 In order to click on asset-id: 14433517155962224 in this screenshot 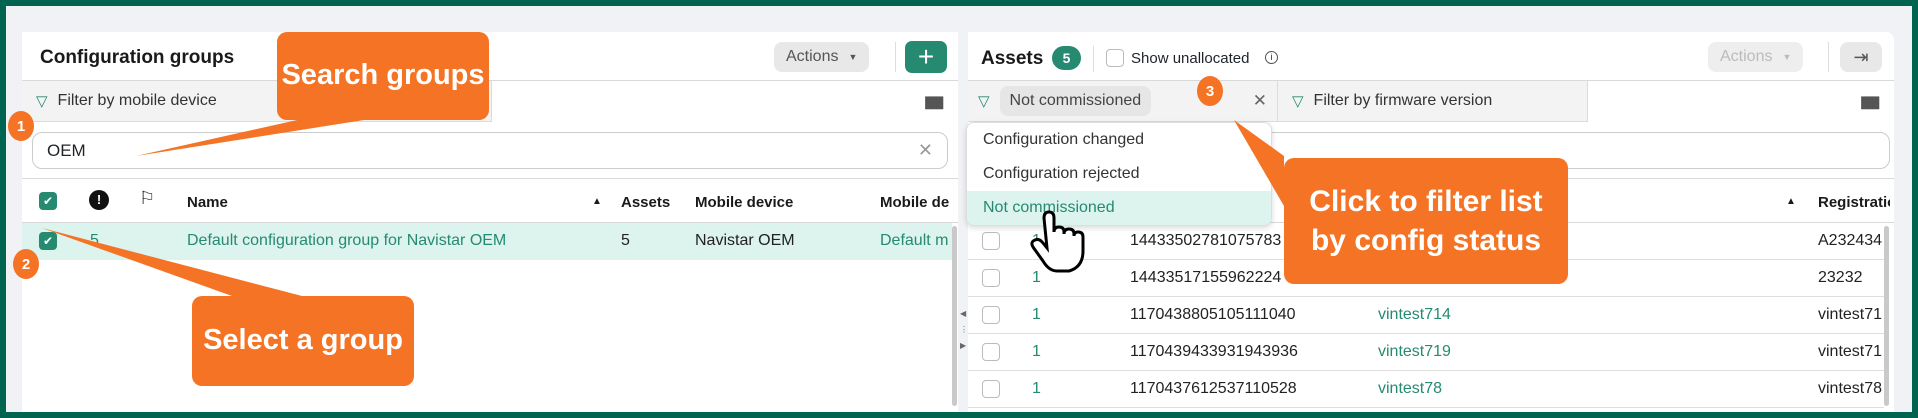, I will do `click(1206, 277)`.